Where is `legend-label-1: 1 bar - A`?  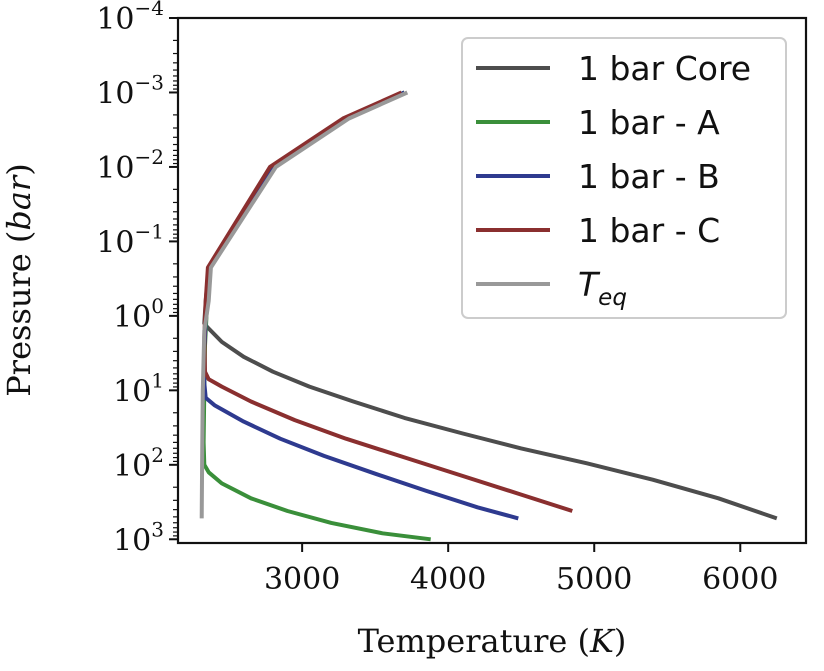
legend-label-1: 1 bar - A is located at coordinates (649, 122).